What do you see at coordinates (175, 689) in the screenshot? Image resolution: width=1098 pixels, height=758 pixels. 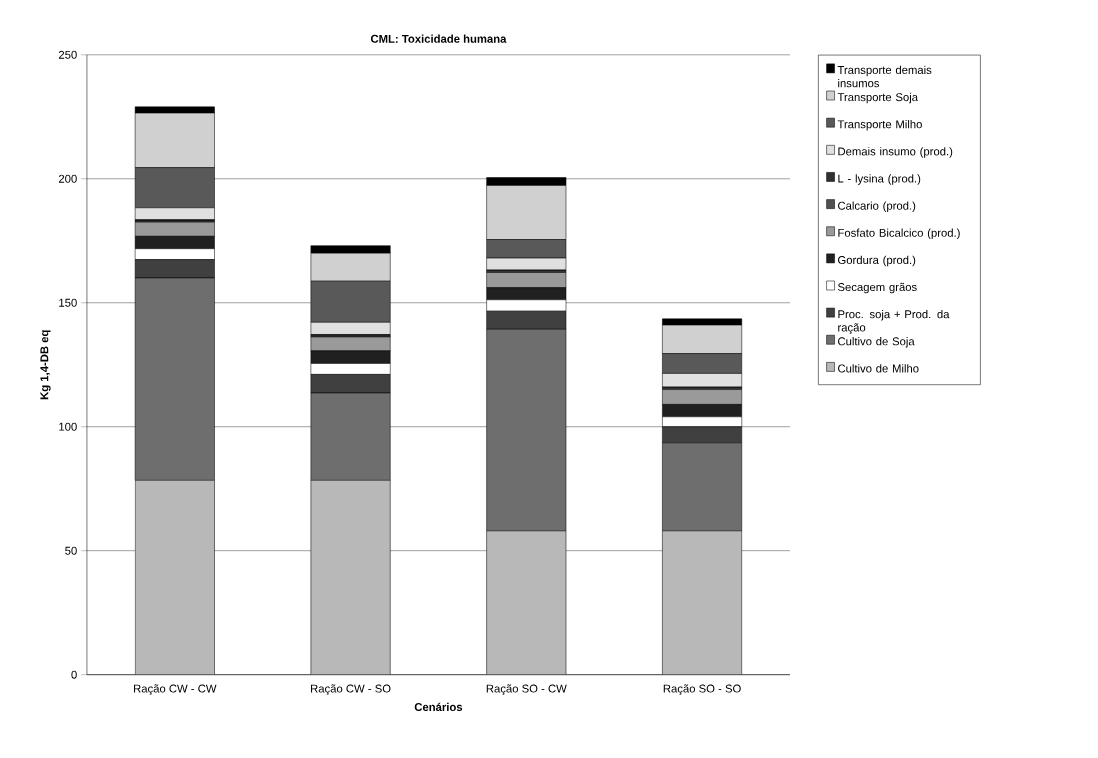 I see `x-tick-label: Ração CW - CW` at bounding box center [175, 689].